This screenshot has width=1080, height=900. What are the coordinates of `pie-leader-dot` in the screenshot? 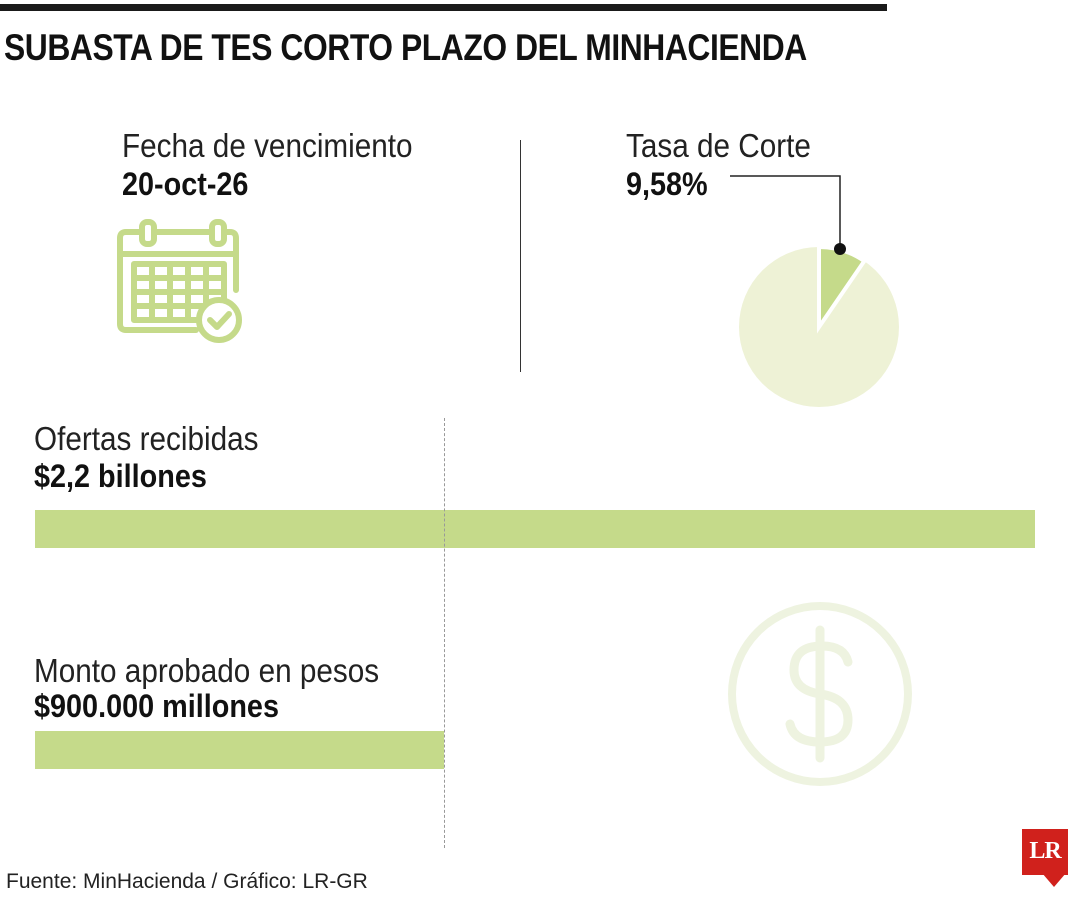 It's located at (840, 249).